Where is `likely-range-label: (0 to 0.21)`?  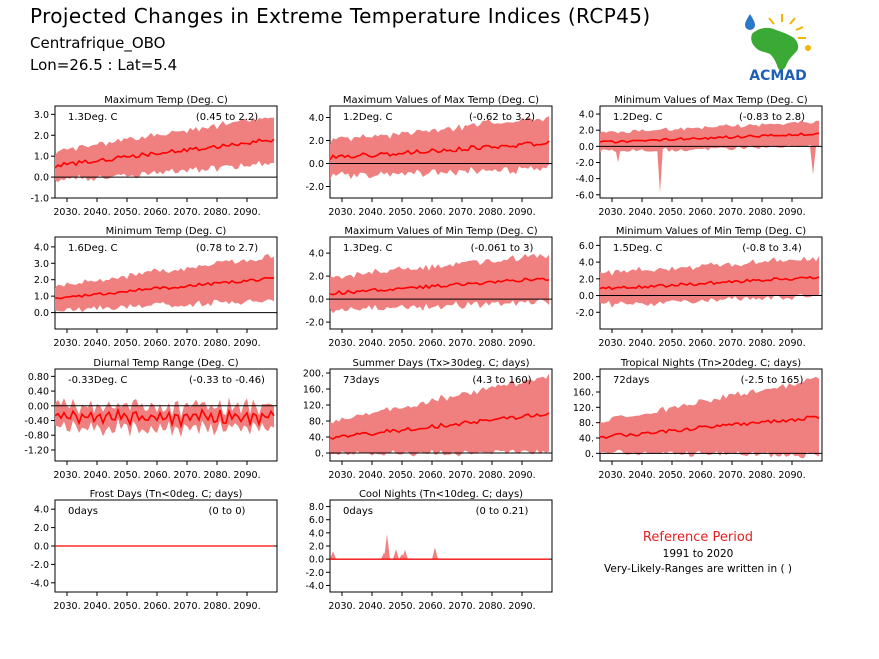
likely-range-label: (0 to 0.21) is located at coordinates (502, 511).